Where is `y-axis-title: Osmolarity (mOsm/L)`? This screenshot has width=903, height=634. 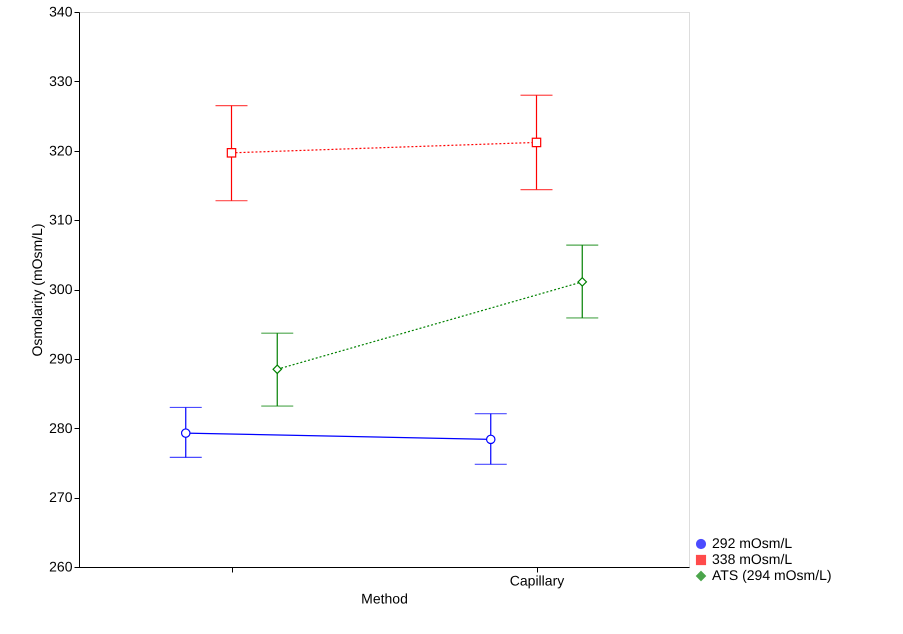
y-axis-title: Osmolarity (mOsm/L) is located at coordinates (37, 290).